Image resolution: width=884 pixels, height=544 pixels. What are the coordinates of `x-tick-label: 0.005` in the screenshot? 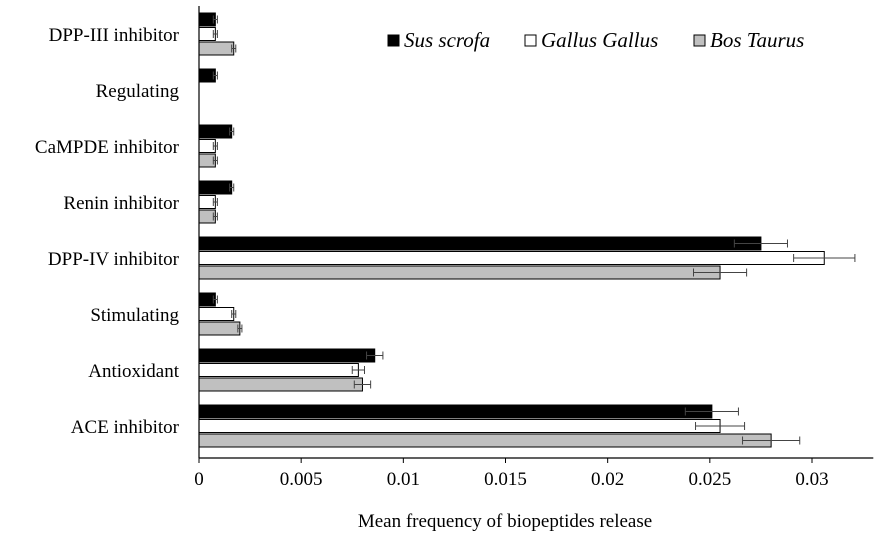 It's located at (301, 479).